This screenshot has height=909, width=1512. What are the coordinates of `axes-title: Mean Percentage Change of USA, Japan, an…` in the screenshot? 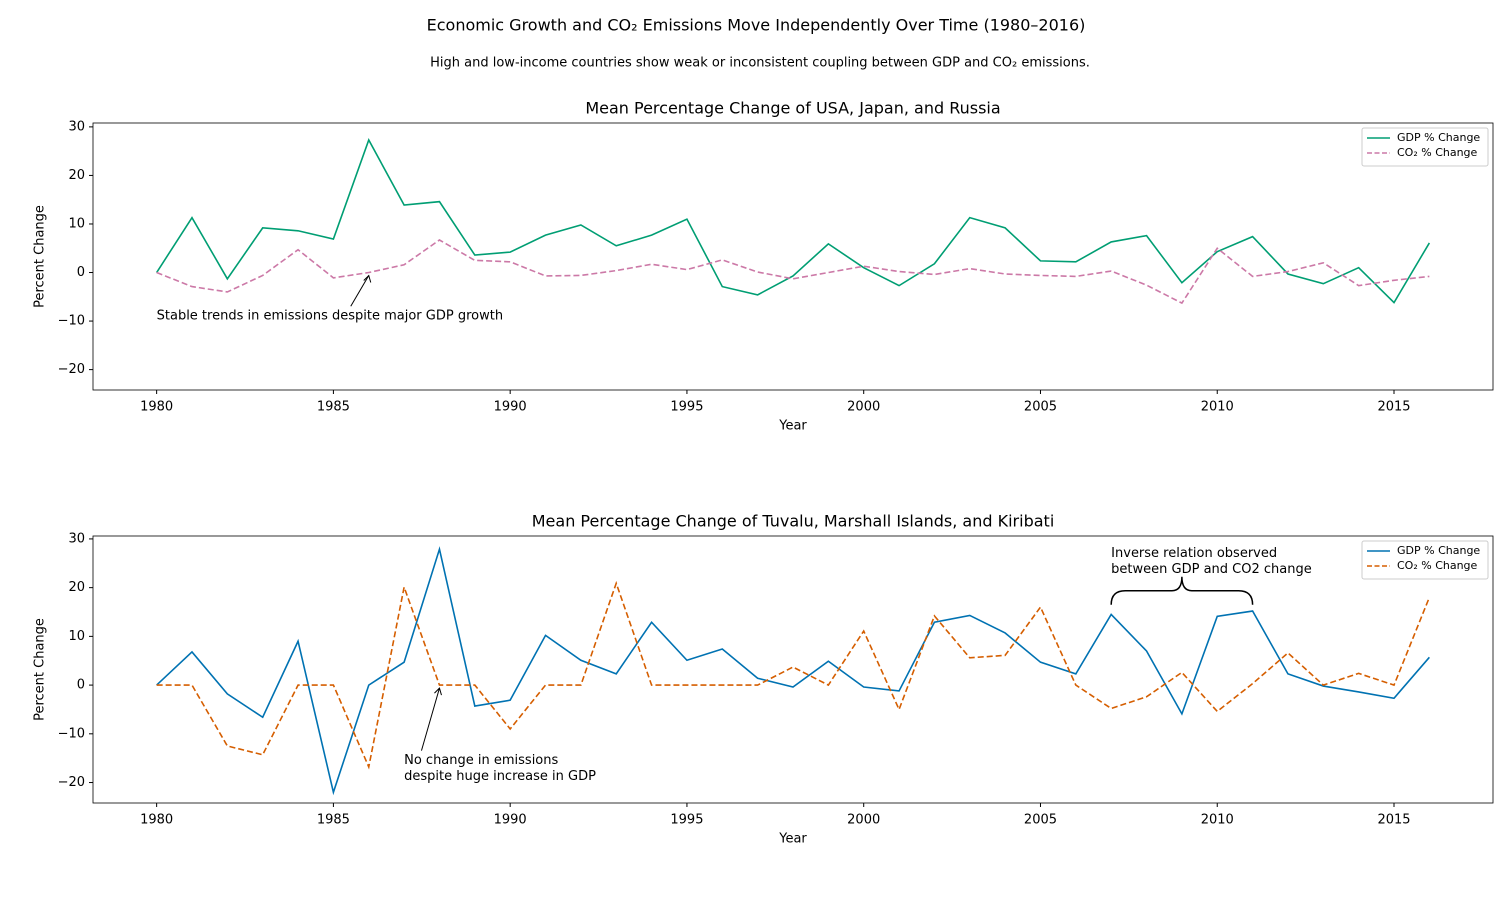 It's located at (792, 108).